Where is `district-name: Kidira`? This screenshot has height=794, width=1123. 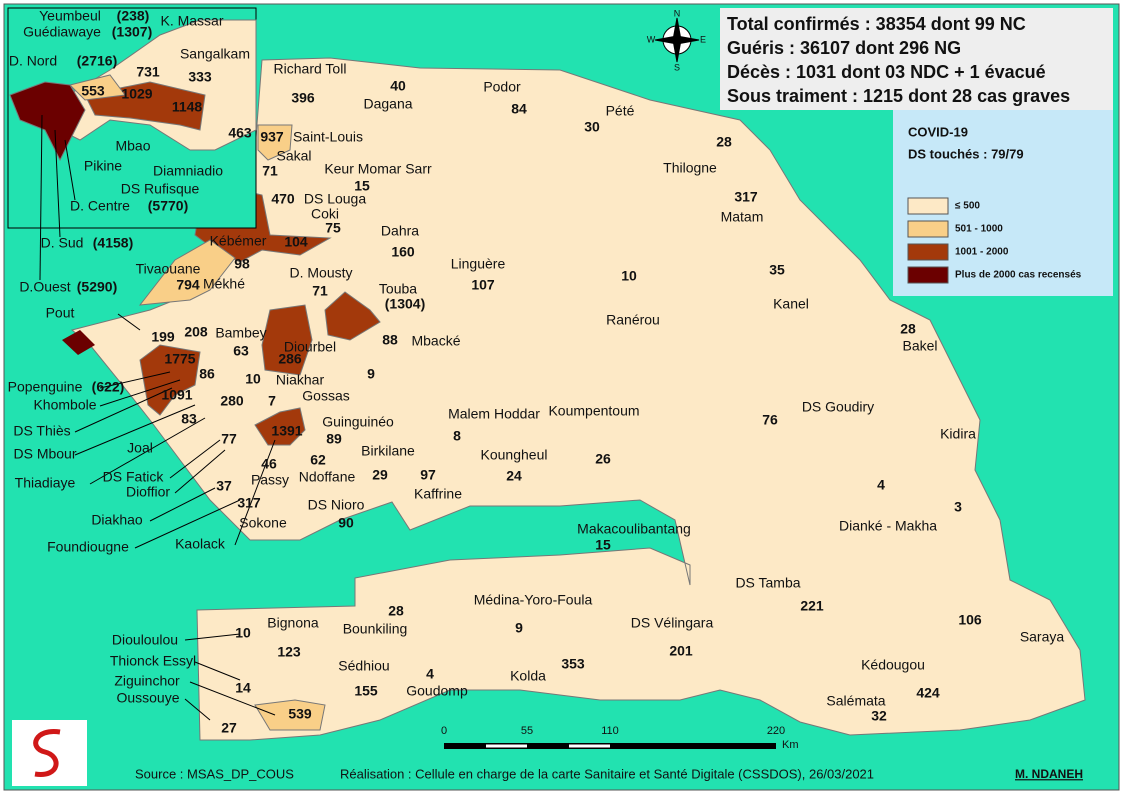
district-name: Kidira is located at coordinates (958, 434).